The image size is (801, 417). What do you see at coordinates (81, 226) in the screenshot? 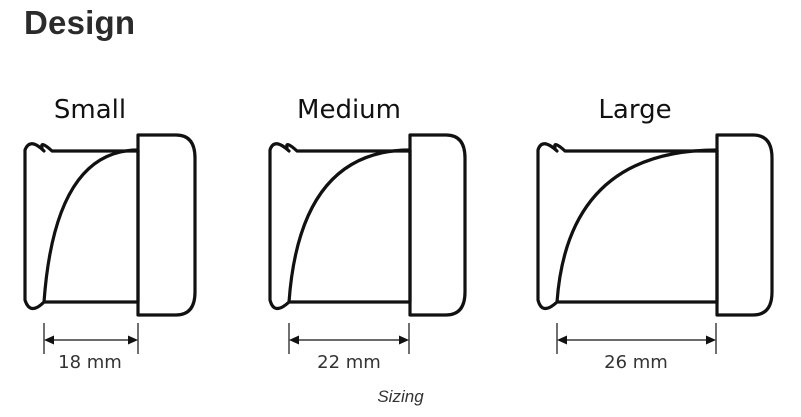
I see `plug-small-outline` at bounding box center [81, 226].